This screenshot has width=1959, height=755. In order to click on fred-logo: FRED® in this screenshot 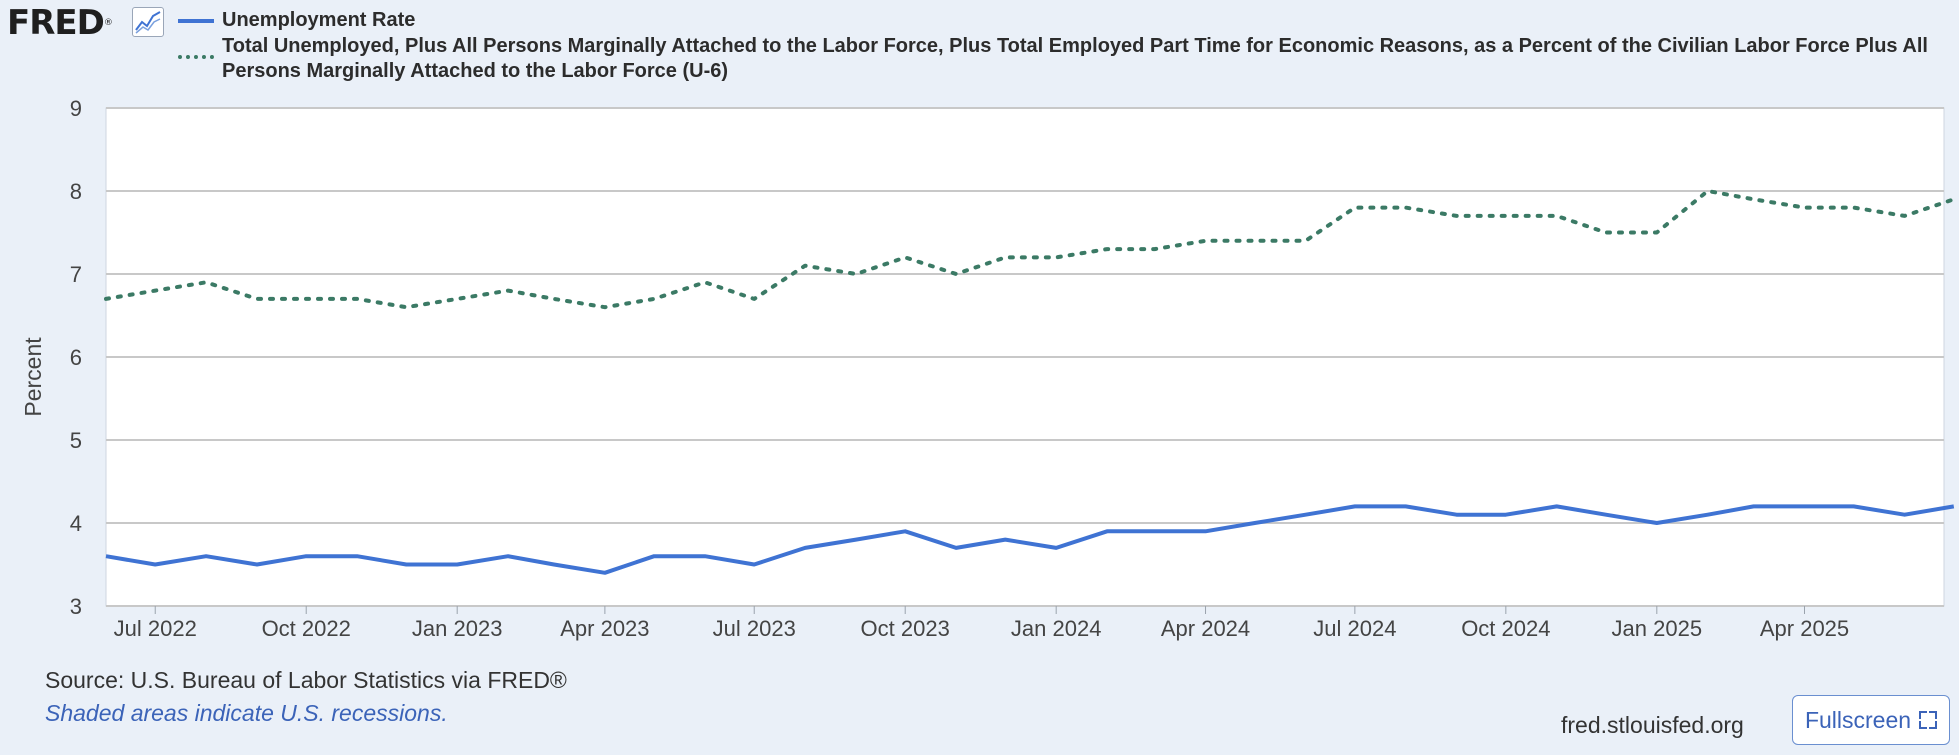, I will do `click(60, 23)`.